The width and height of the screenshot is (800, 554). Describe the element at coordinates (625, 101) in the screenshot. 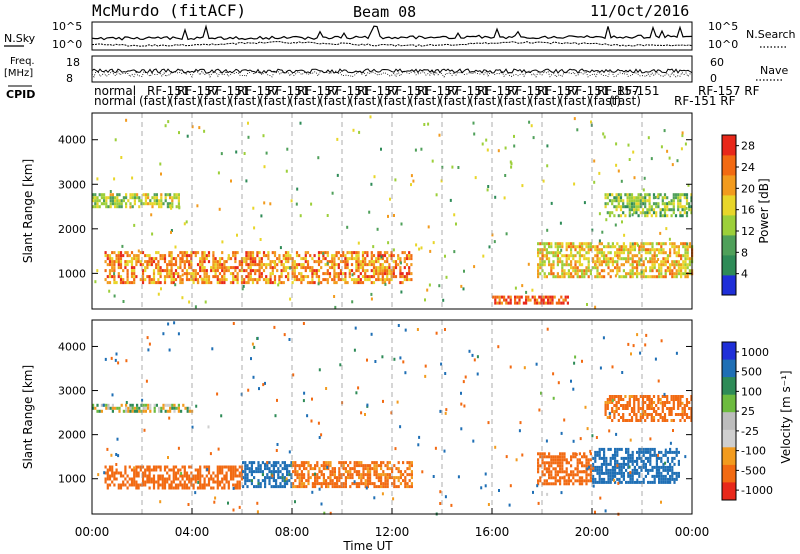

I see `cpid-fragment: (fast)` at that location.